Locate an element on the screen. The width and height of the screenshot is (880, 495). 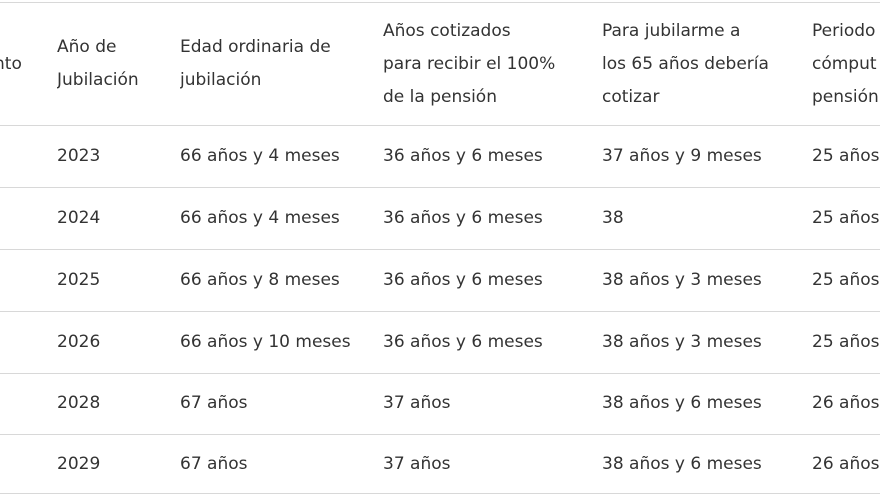
header-cell: Periodo cómput pensión is located at coordinates (846, 64).